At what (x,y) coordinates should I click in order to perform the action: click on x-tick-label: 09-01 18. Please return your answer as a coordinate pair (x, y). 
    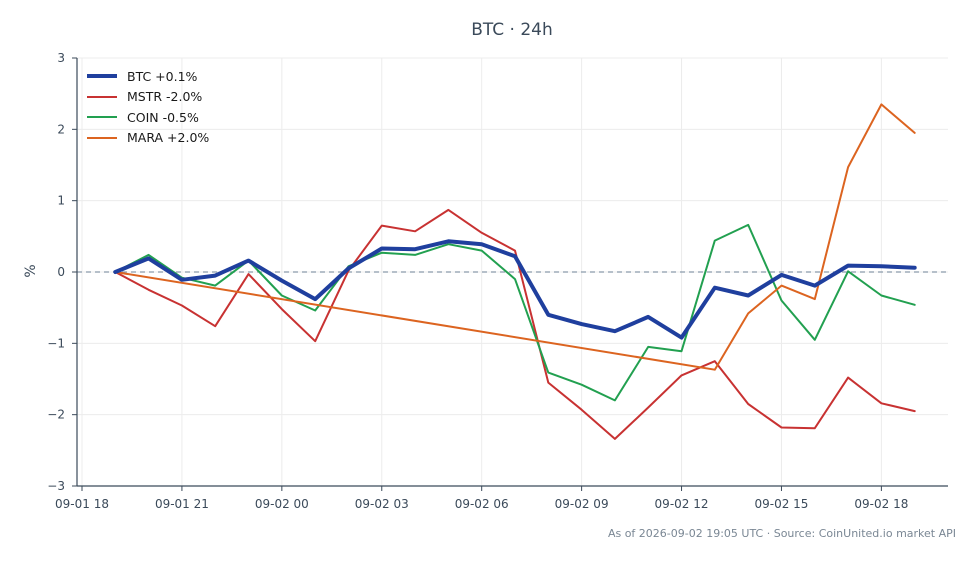
    Looking at the image, I should click on (82, 504).